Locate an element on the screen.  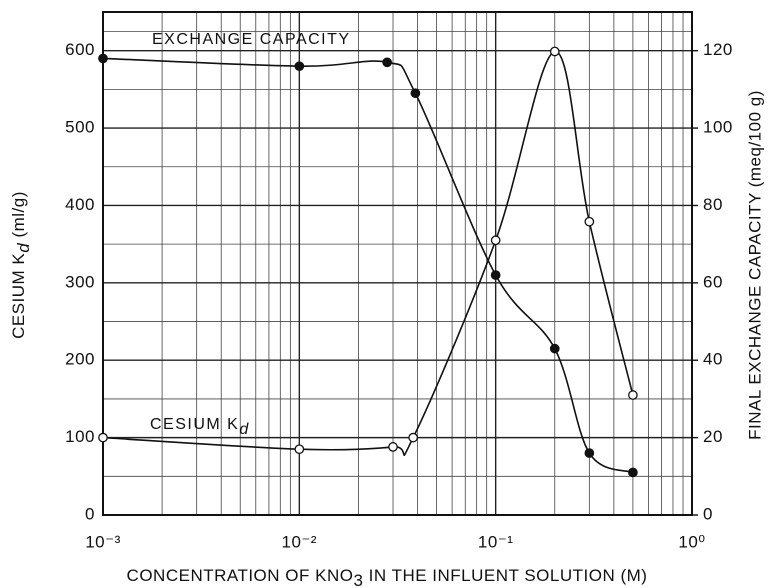
y-tick-label: 500 is located at coordinates (80, 127).